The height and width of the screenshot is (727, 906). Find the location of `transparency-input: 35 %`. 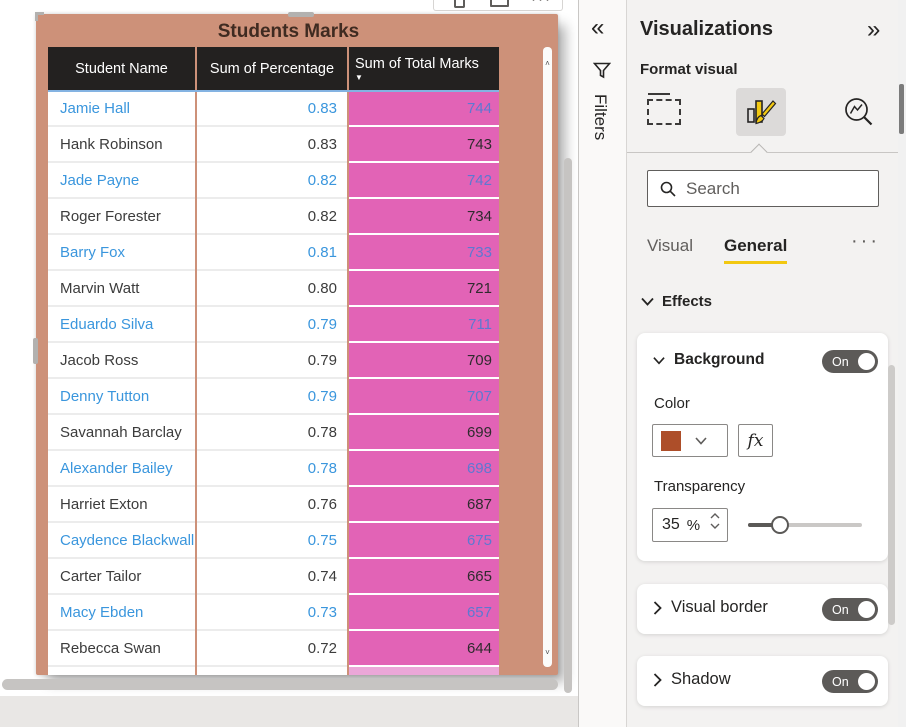

transparency-input: 35 % is located at coordinates (690, 525).